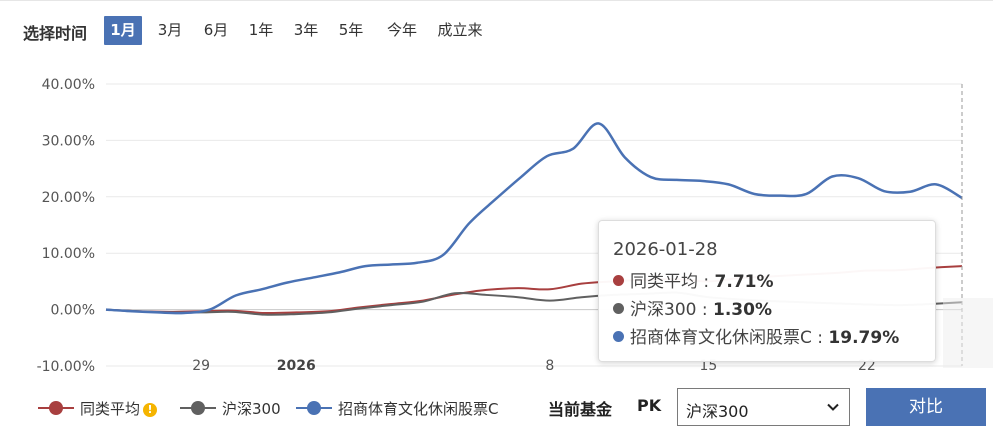 This screenshot has width=993, height=438. I want to click on x-axis-ticks: 29 2026 8 15 22, so click(534, 366).